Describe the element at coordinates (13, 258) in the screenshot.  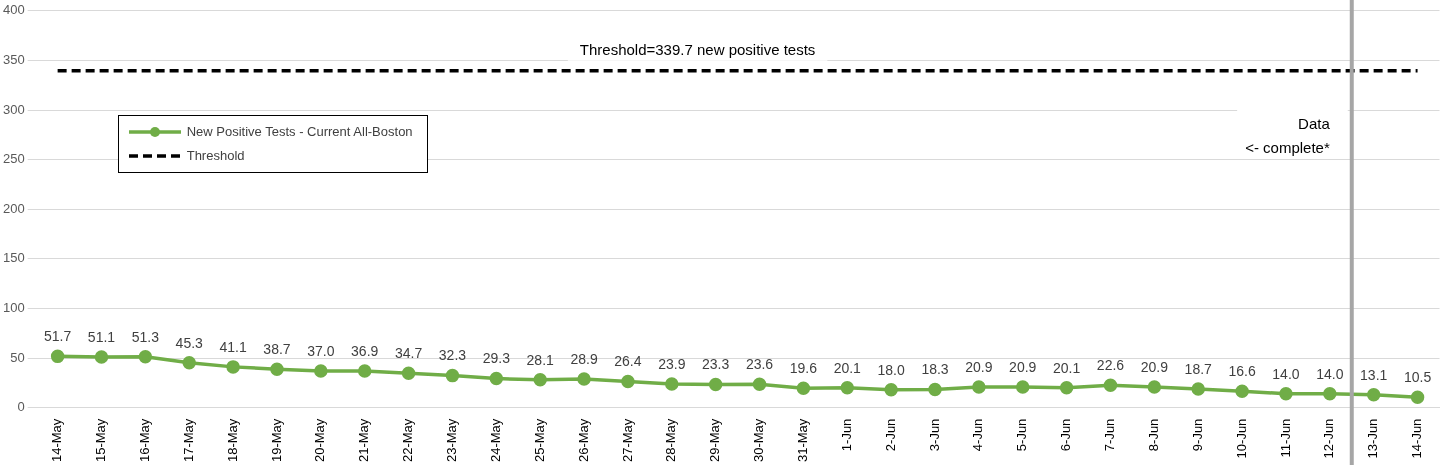
I see `y-tick-label: 150` at that location.